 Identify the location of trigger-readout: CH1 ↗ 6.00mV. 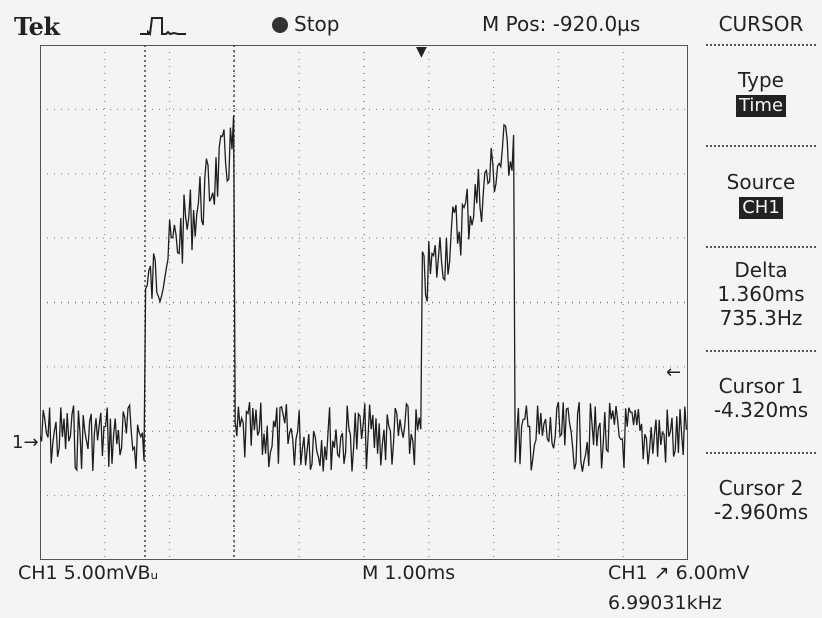
(679, 573).